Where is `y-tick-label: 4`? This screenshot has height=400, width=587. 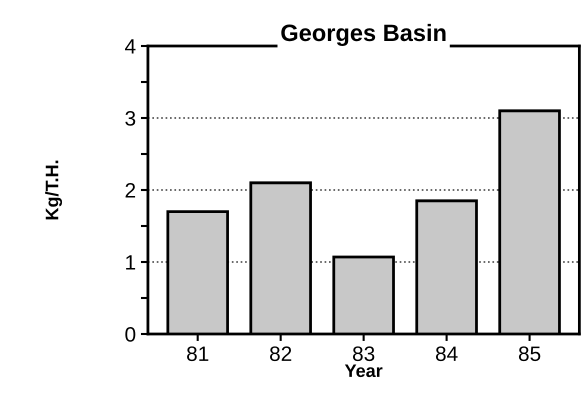
y-tick-label: 4 is located at coordinates (130, 46).